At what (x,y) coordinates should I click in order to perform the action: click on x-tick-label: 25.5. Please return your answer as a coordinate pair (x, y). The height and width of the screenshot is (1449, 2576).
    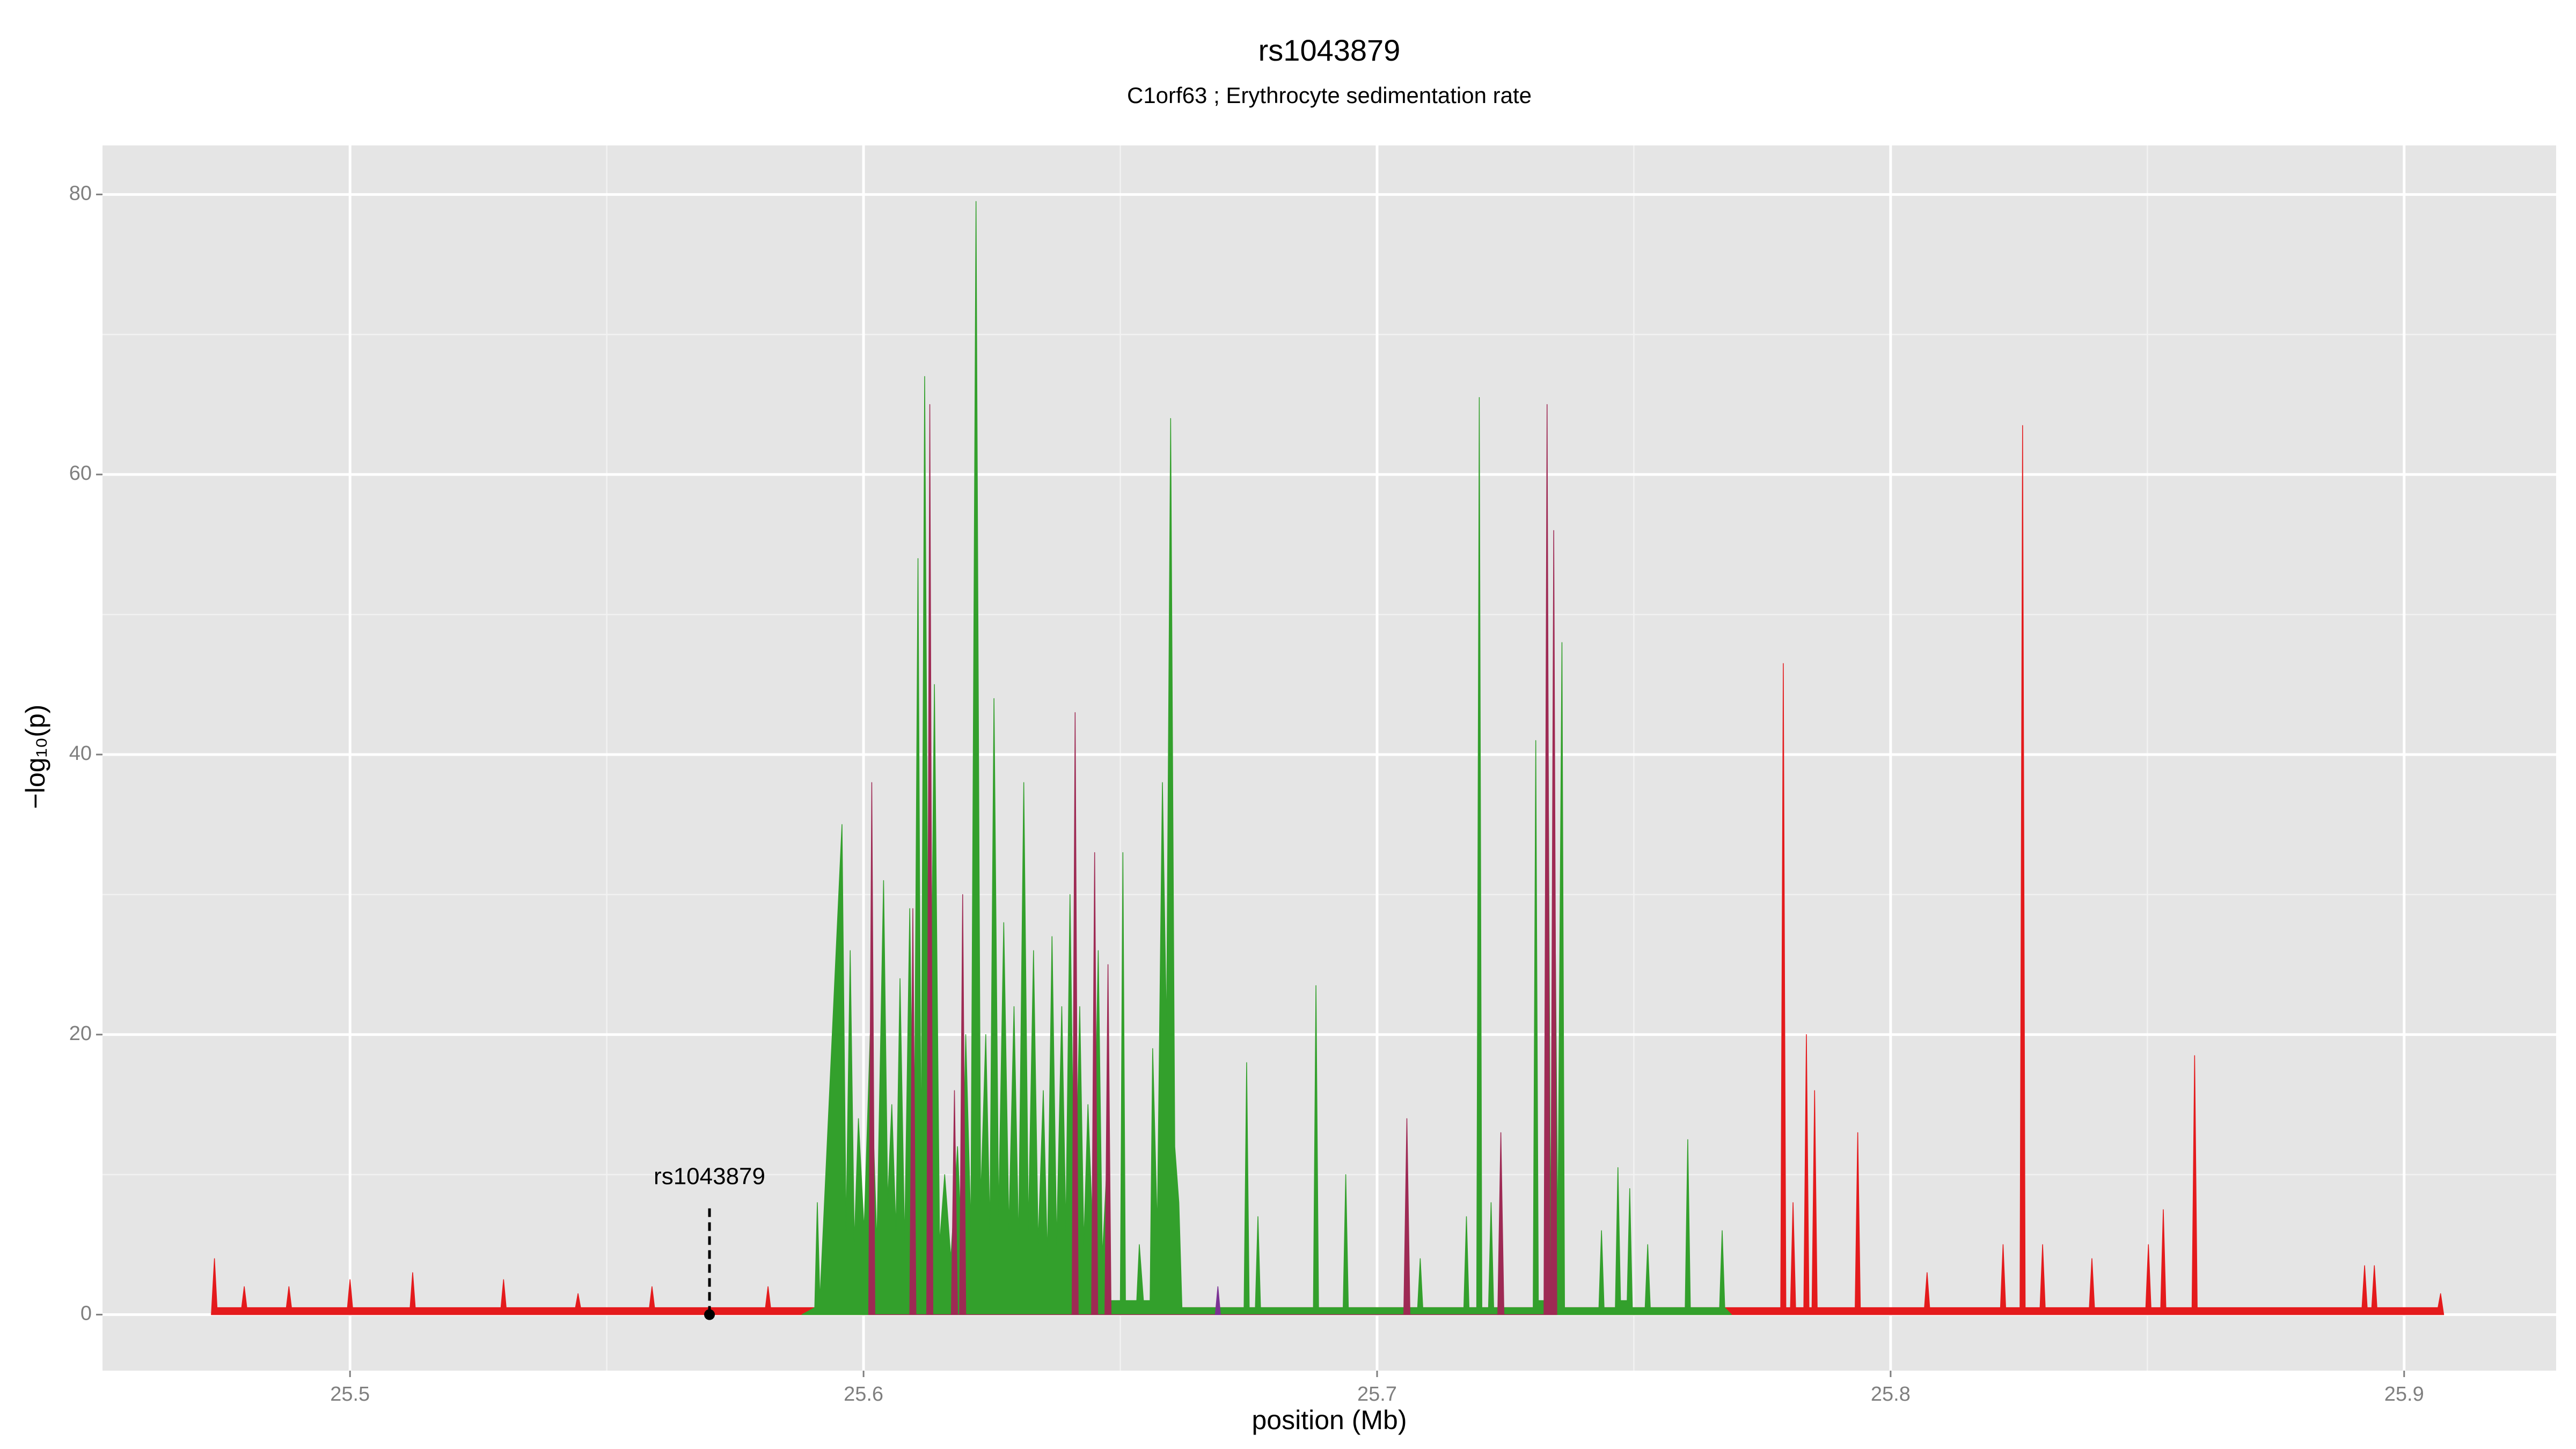
    Looking at the image, I should click on (350, 1394).